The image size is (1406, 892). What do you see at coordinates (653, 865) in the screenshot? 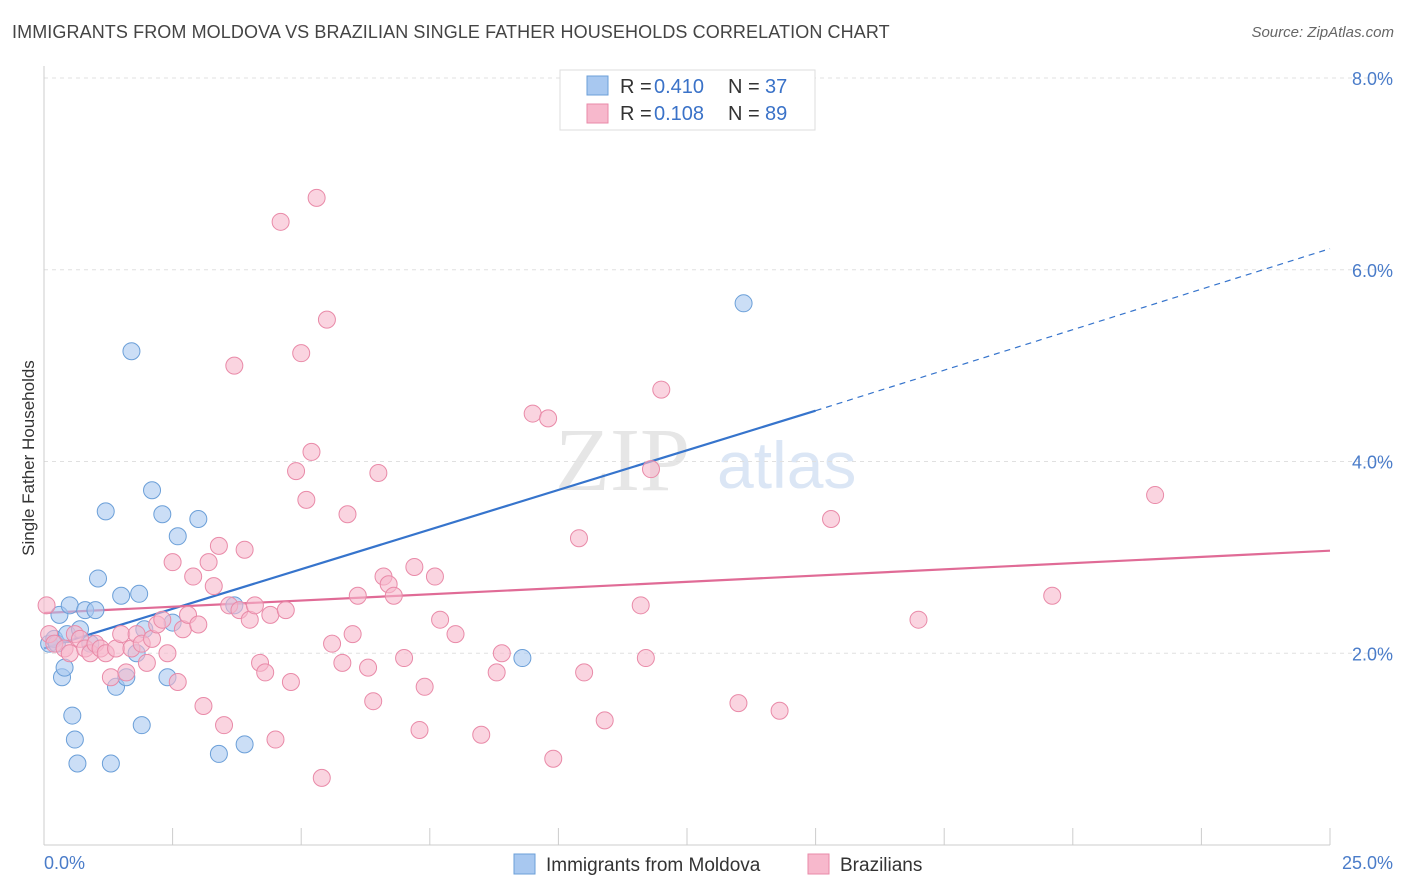
I see `bottom-legend-label-moldova: Immigrants from Moldova` at bounding box center [653, 865].